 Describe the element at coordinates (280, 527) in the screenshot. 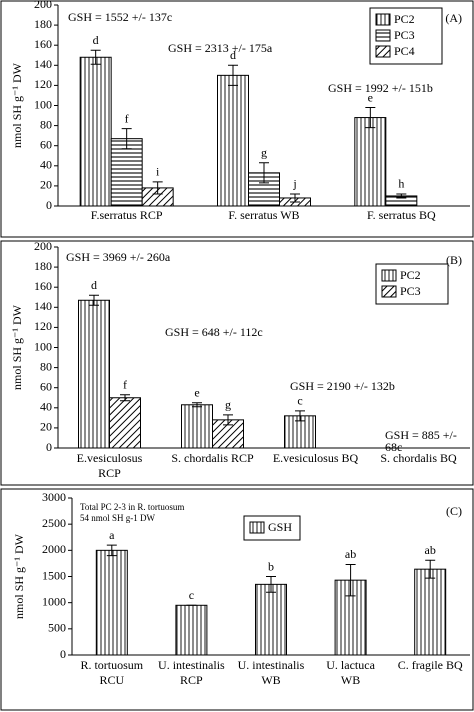

I see `legend-label: GSH` at that location.